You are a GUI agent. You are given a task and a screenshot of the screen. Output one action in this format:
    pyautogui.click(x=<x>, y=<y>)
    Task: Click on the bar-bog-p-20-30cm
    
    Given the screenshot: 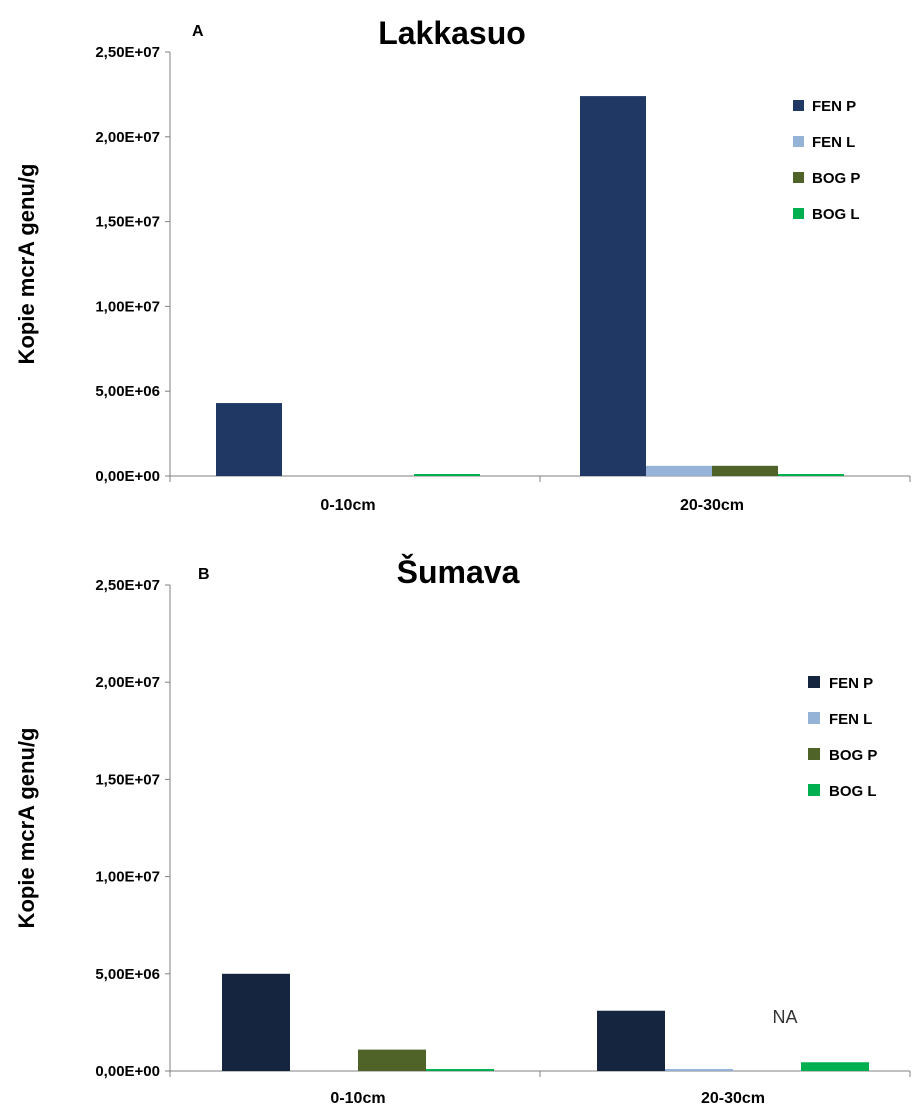 What is the action you would take?
    pyautogui.click(x=745, y=470)
    